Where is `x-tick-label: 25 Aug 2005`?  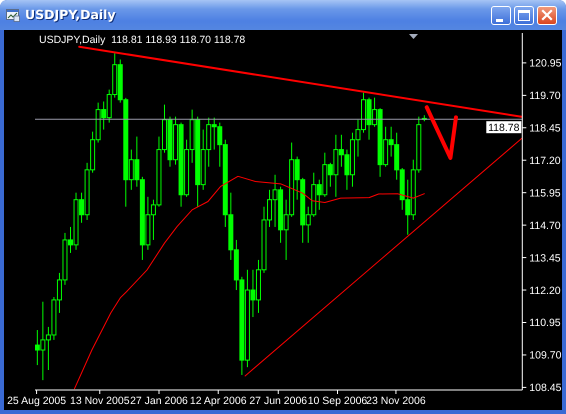
x-tick-label: 25 Aug 2005 is located at coordinates (36, 400).